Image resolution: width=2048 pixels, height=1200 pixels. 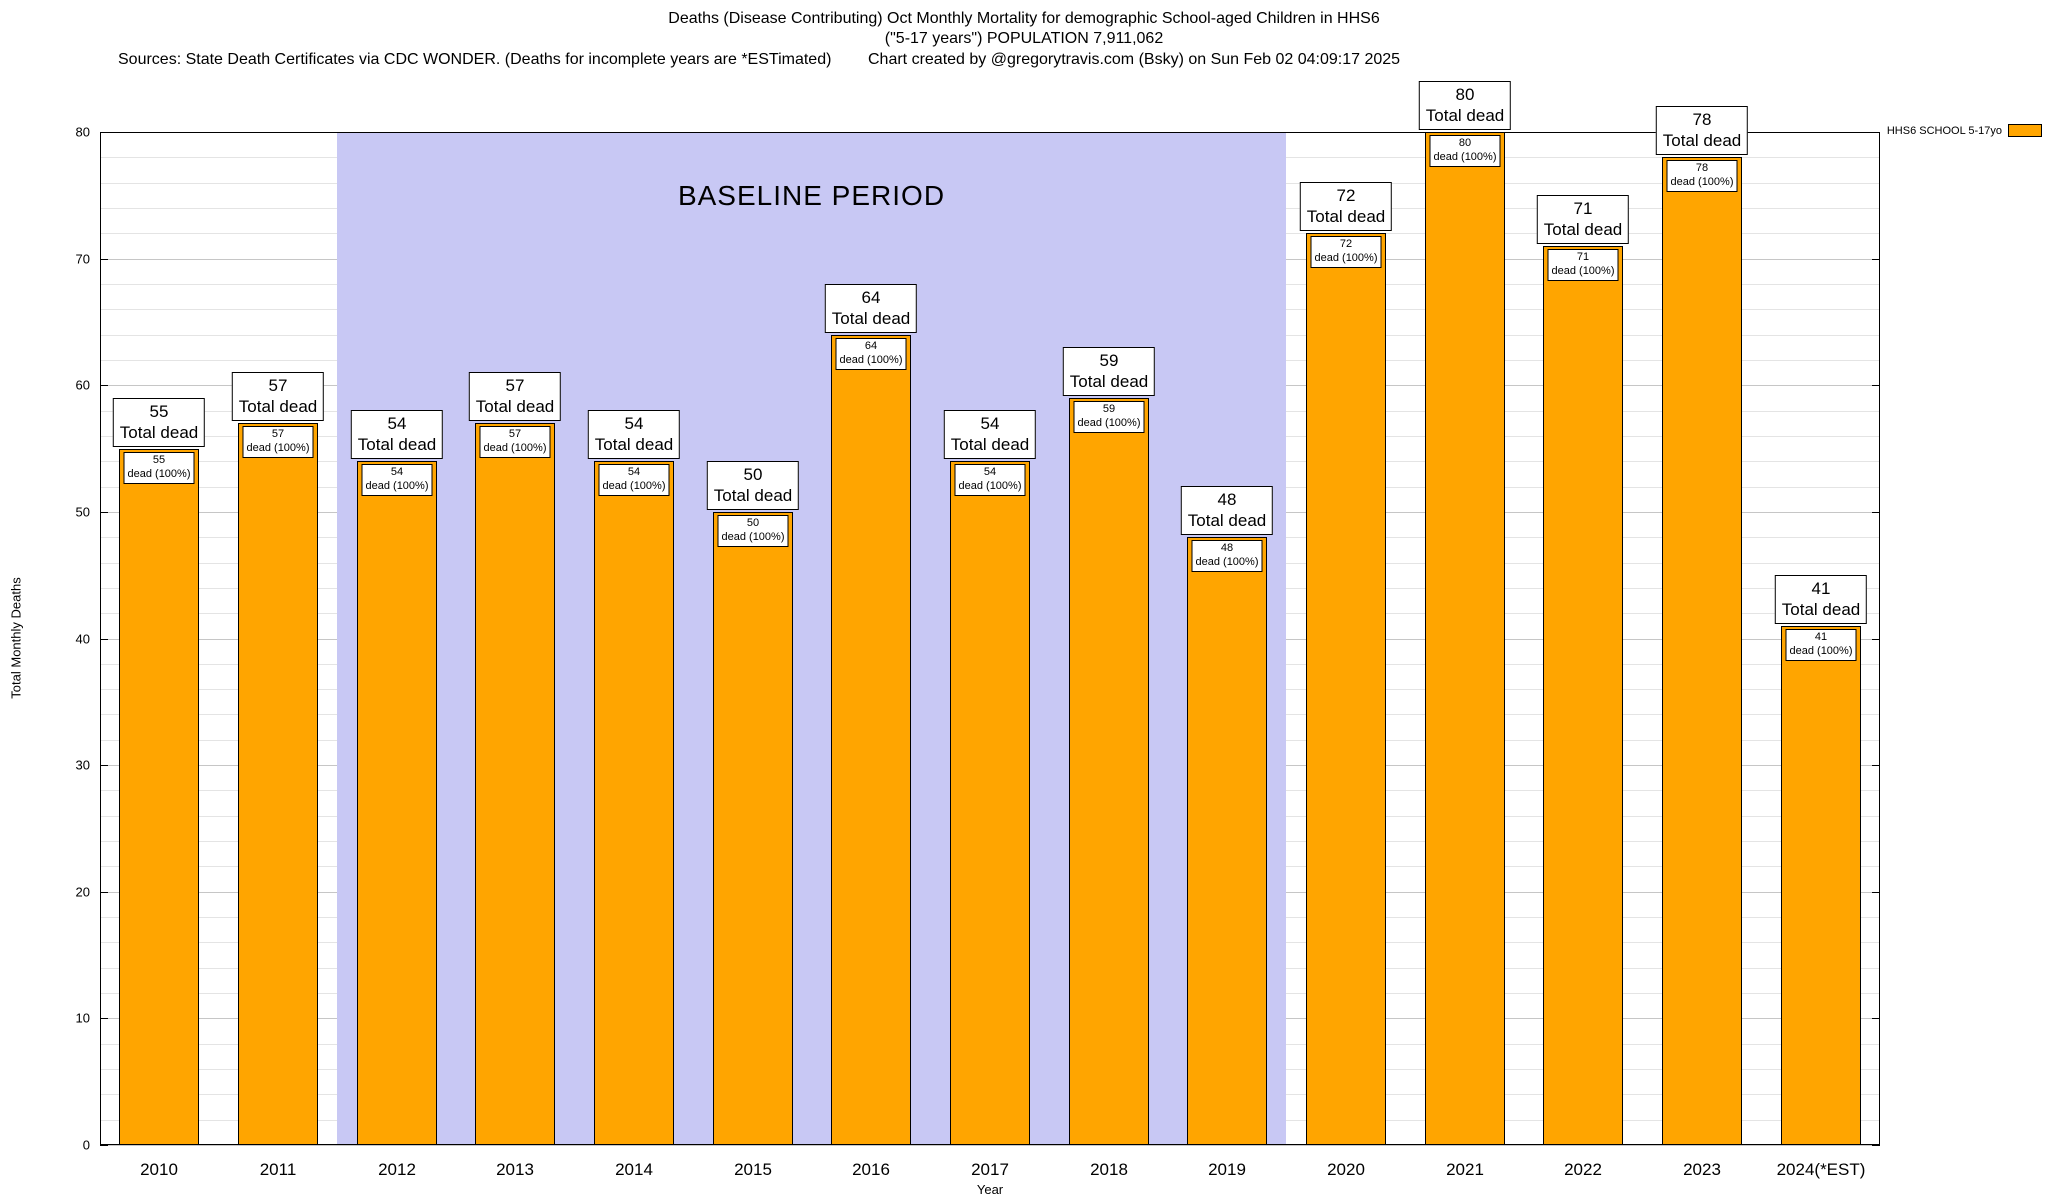 What do you see at coordinates (1346, 1169) in the screenshot?
I see `x-axis-tick-label: 2020` at bounding box center [1346, 1169].